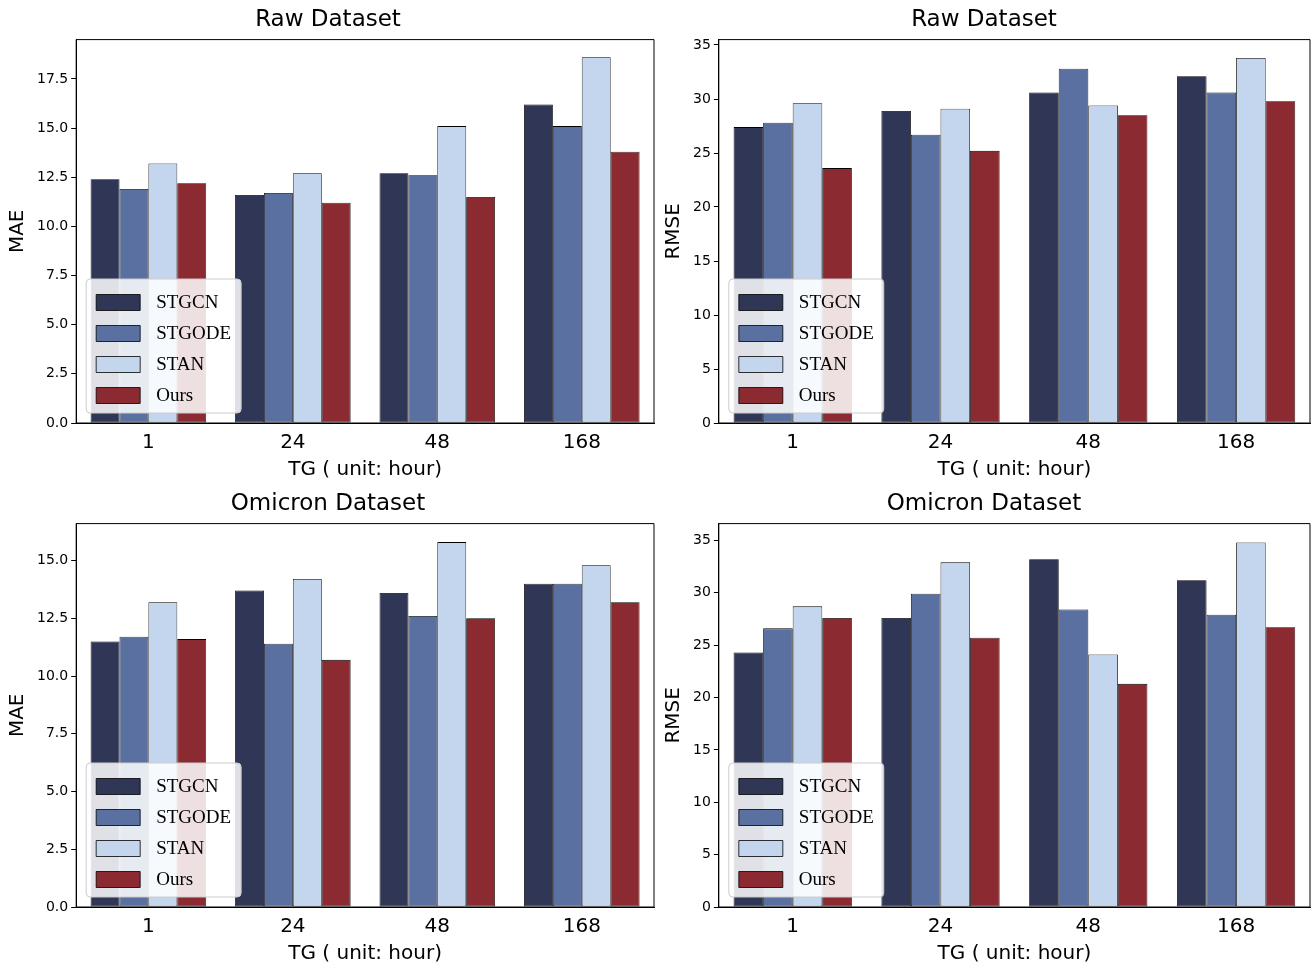 Image resolution: width=1313 pixels, height=969 pixels. I want to click on y-tick-label: 17.5, so click(53, 77).